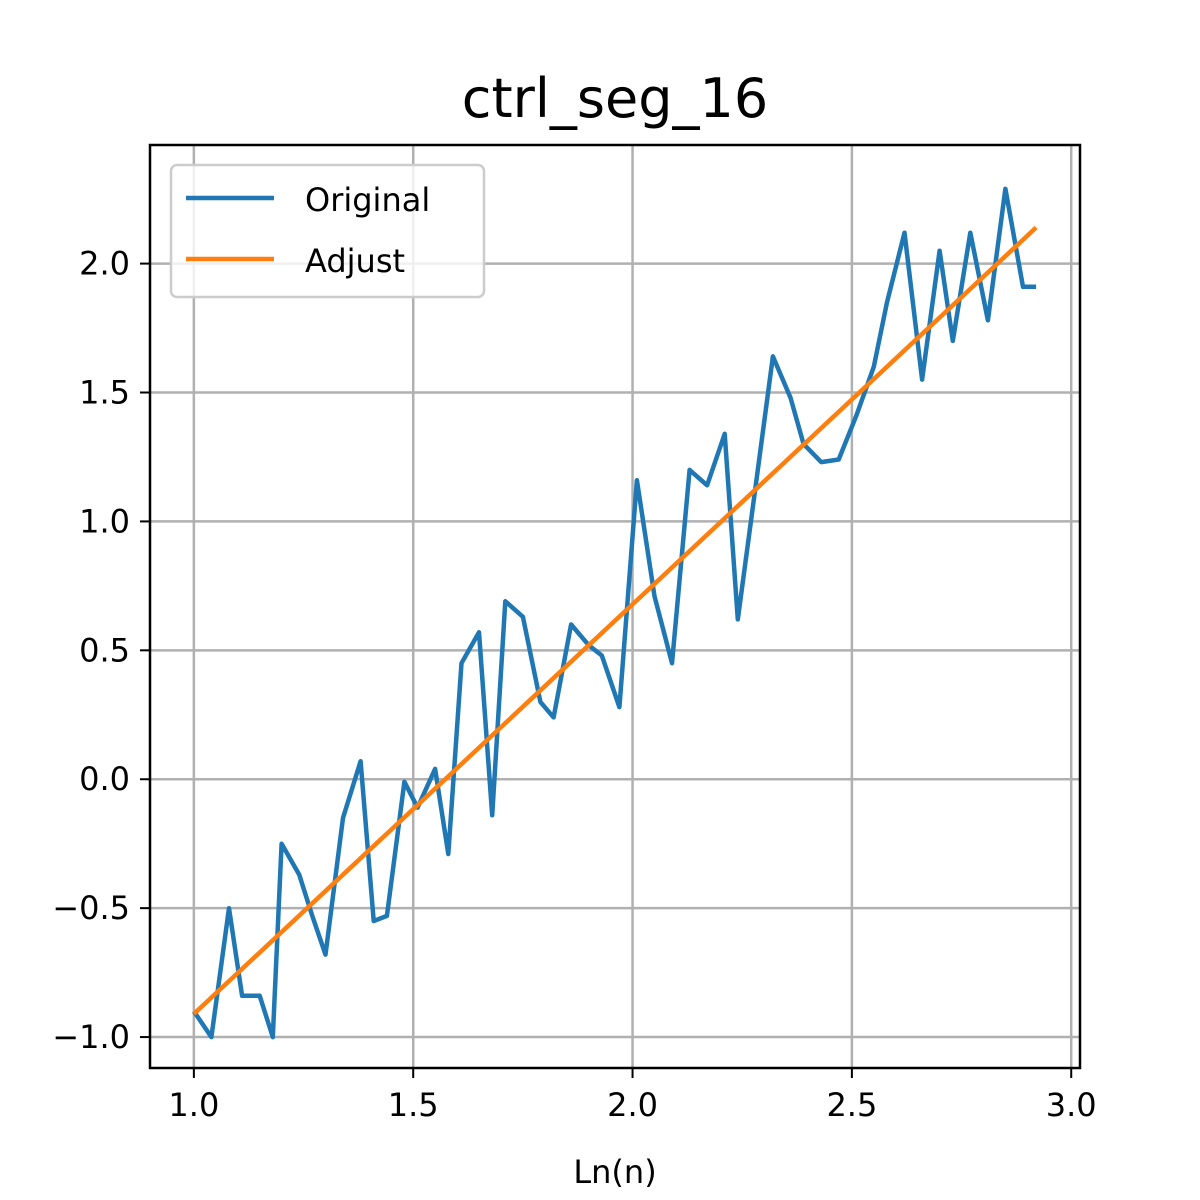 The image size is (1200, 1200). What do you see at coordinates (355, 261) in the screenshot?
I see `legend-label-adjust: Adjust` at bounding box center [355, 261].